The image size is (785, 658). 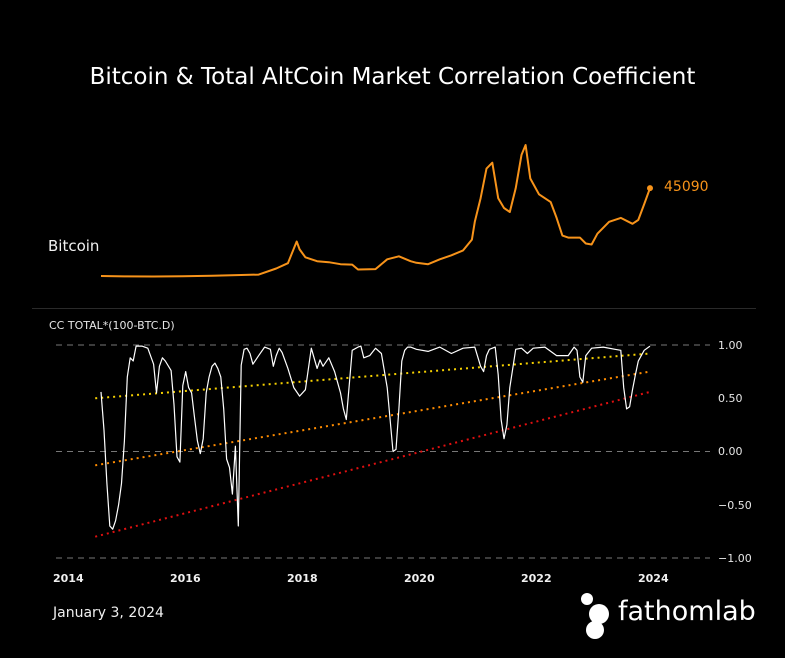 What do you see at coordinates (650, 188) in the screenshot?
I see `bitcoin-last-point` at bounding box center [650, 188].